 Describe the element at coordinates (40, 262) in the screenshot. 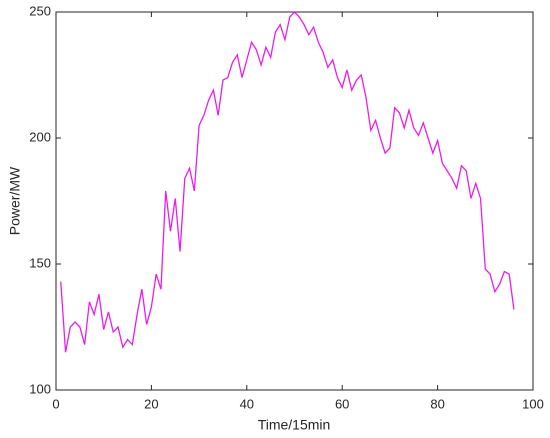

I see `y-tick-label: 150` at that location.